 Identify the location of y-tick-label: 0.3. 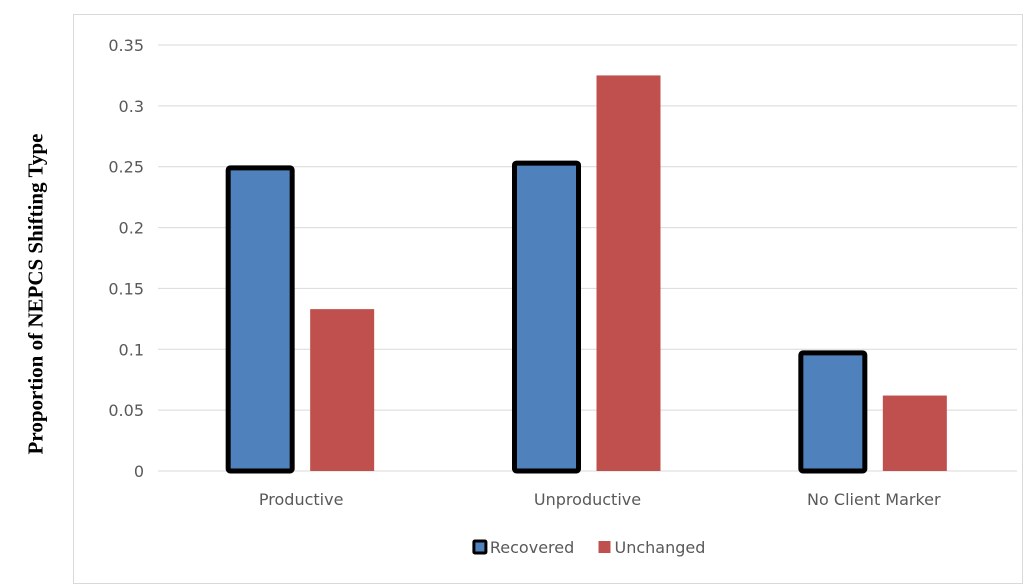
(131, 106).